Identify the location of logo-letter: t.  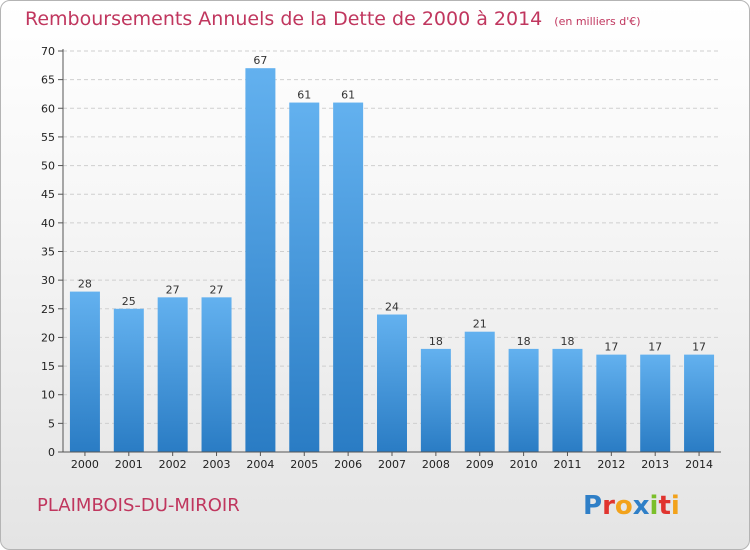
(664, 506).